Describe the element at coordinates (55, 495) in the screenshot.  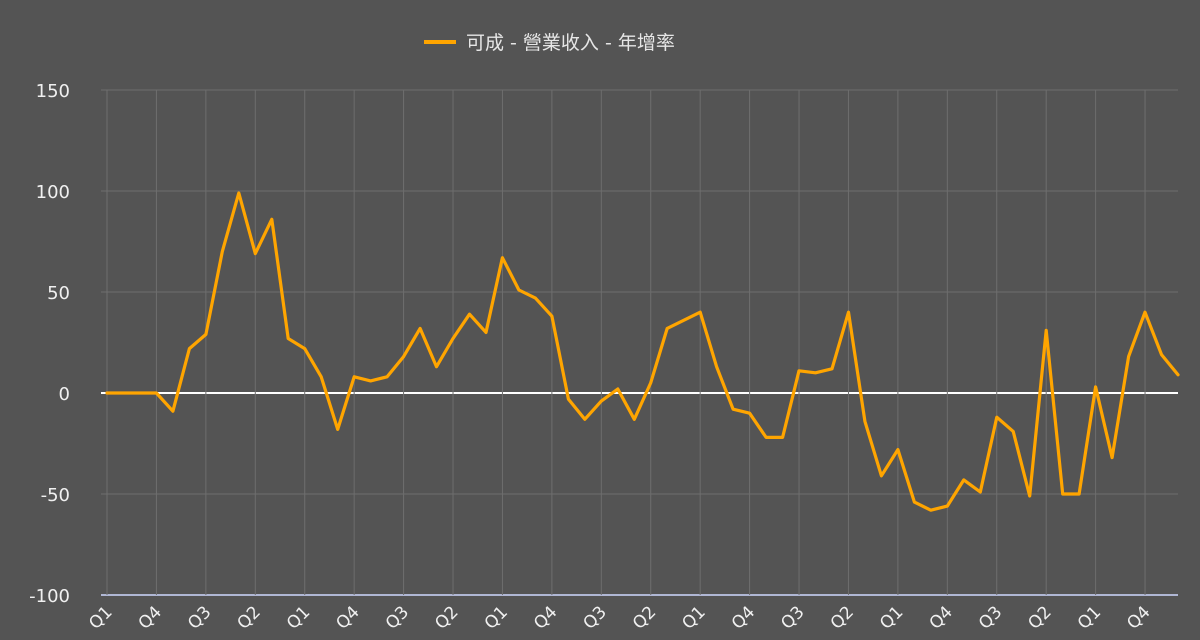
I see `y-tick-label: -50` at that location.